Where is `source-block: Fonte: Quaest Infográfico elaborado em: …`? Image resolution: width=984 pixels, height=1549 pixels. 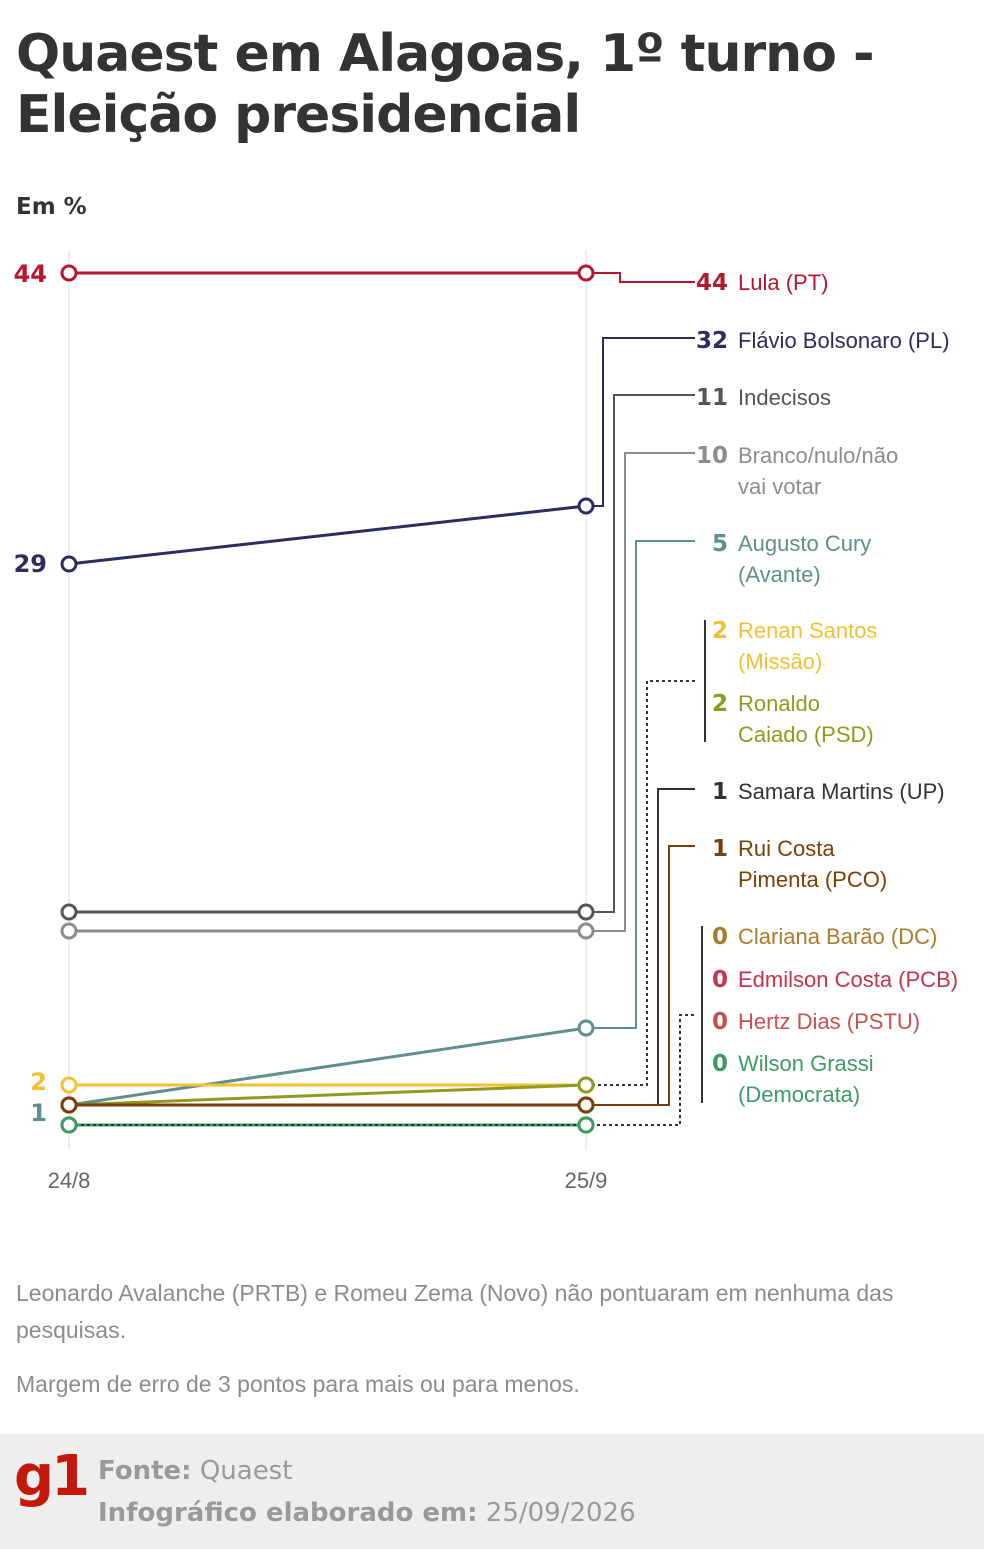 source-block: Fonte: Quaest Infográfico elaborado em: … is located at coordinates (367, 1492).